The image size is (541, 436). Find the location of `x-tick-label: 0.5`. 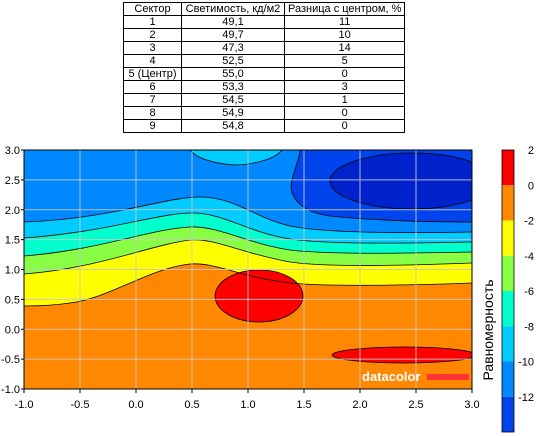

x-tick-label: 0.5 is located at coordinates (191, 405).